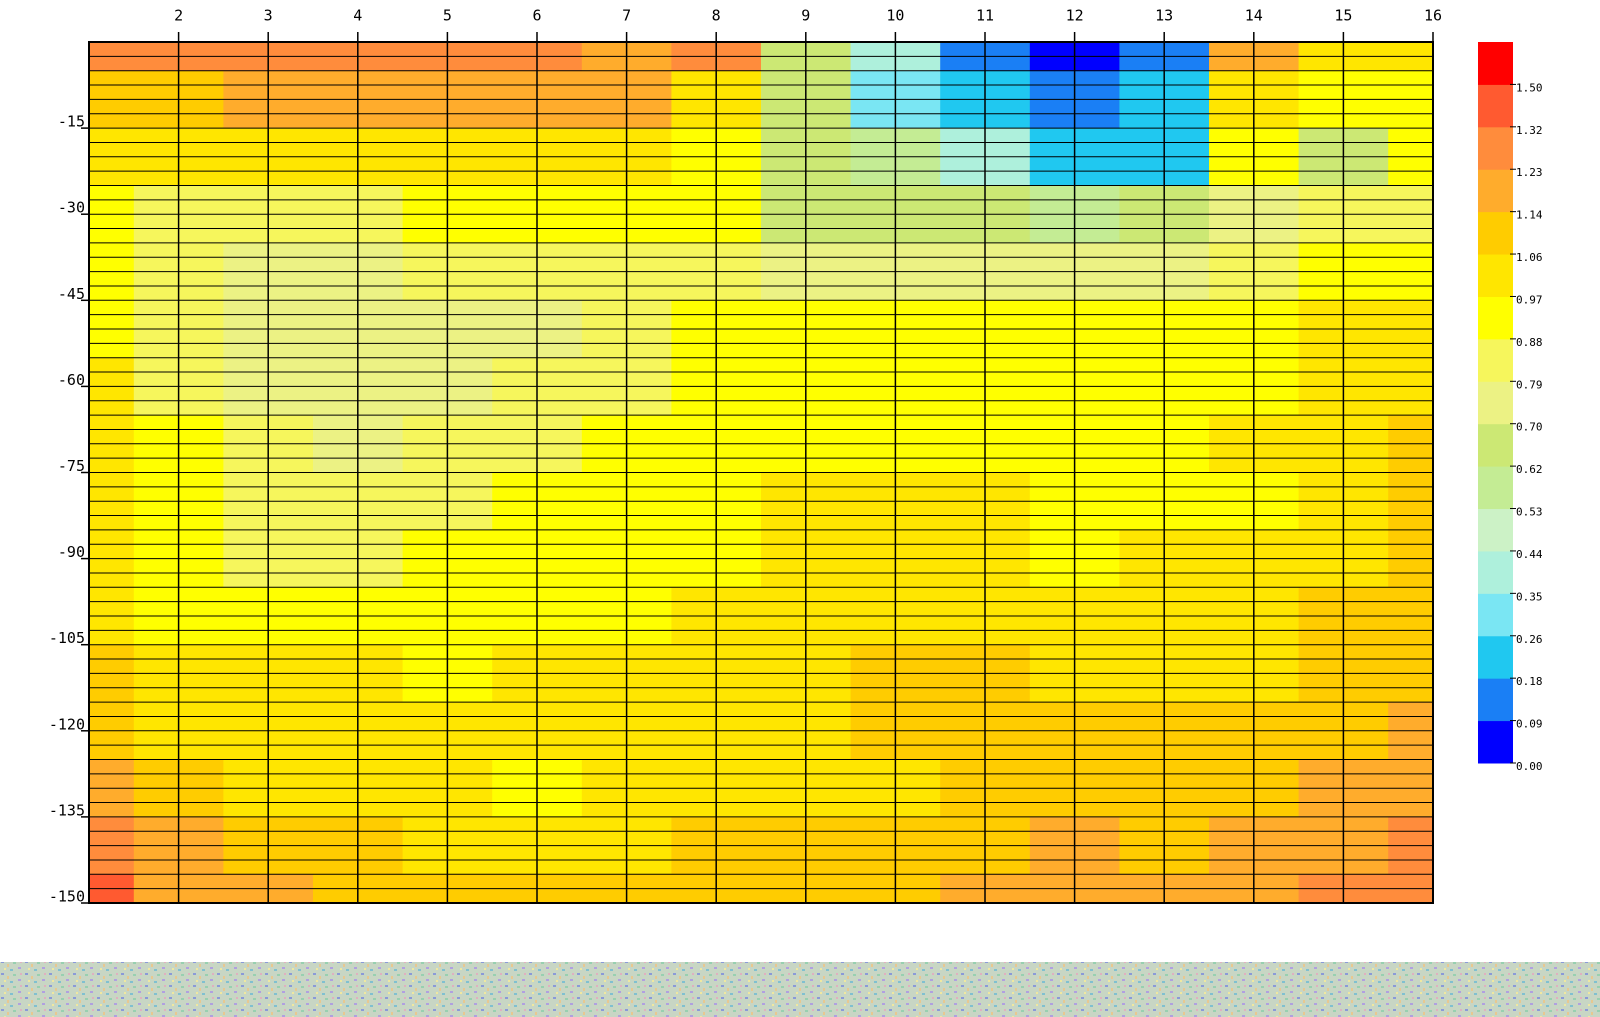 Image resolution: width=1600 pixels, height=1017 pixels. What do you see at coordinates (1433, 16) in the screenshot?
I see `x-tick-label: 16` at bounding box center [1433, 16].